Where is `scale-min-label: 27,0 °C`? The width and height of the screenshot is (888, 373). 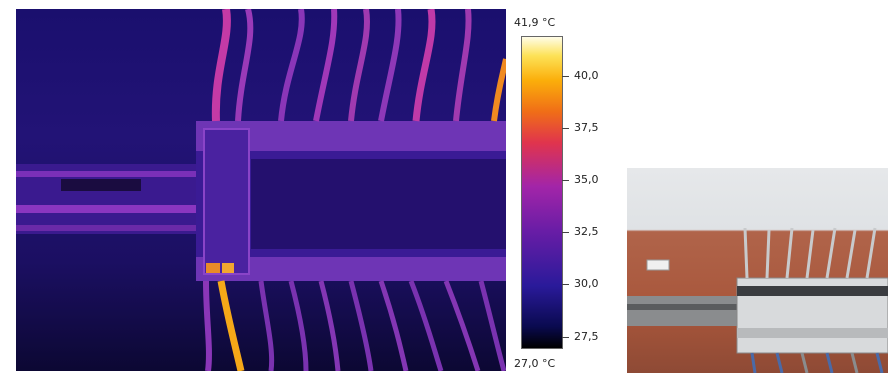
scale-min-label: 27,0 °C is located at coordinates (535, 363).